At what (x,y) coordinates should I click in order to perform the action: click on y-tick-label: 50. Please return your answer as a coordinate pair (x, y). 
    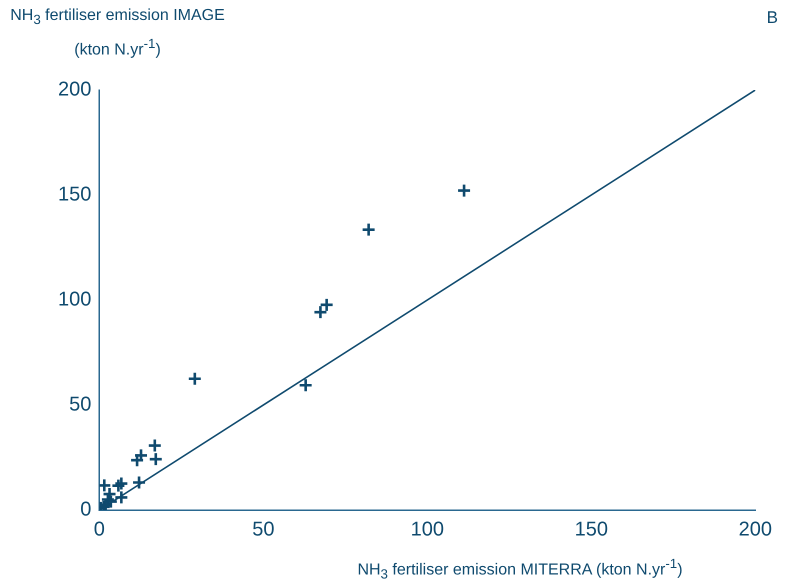
    Looking at the image, I should click on (80, 405).